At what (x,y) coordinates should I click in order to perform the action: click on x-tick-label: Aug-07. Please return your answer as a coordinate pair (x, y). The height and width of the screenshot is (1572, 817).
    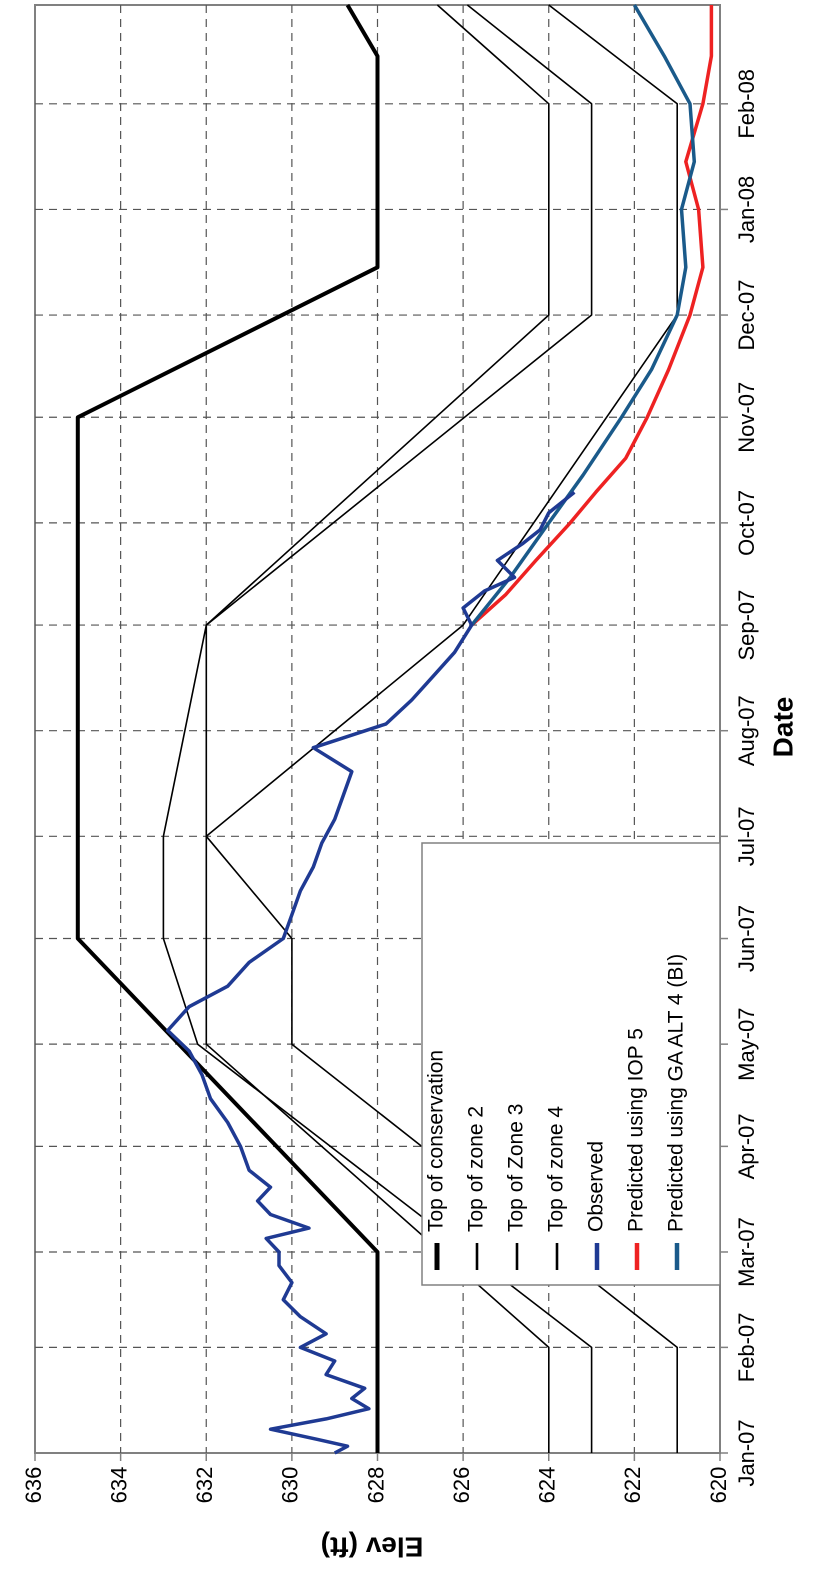
    Looking at the image, I should click on (746, 730).